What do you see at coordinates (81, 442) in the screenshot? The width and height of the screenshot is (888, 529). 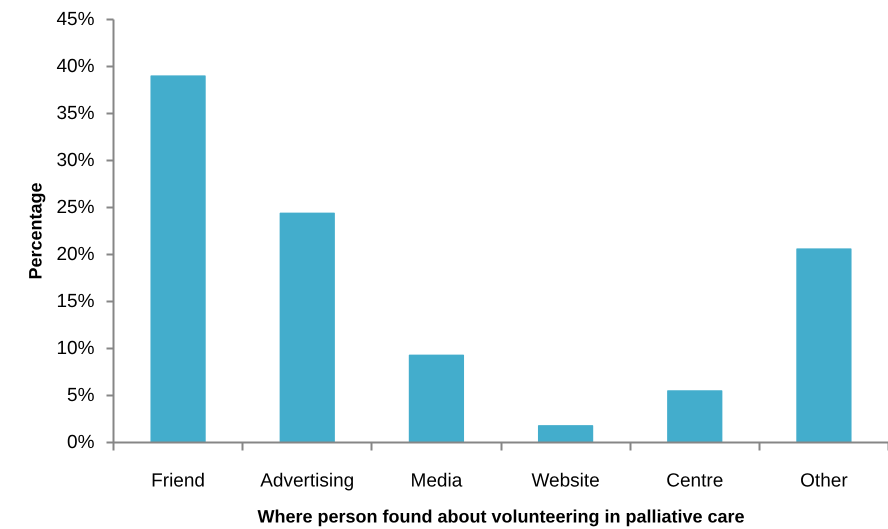 I see `y-tick-label: 0%` at bounding box center [81, 442].